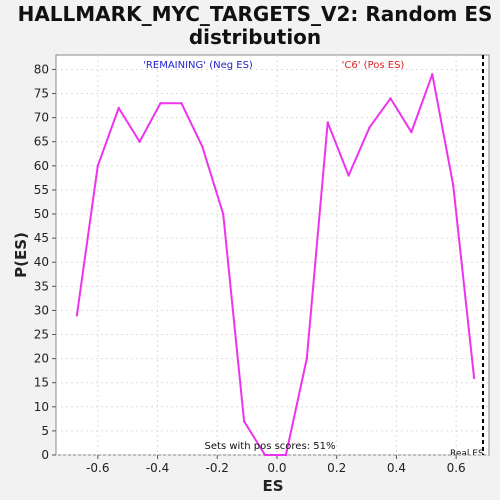 This screenshot has width=500, height=500. I want to click on y-tick-label: 10, so click(41, 407).